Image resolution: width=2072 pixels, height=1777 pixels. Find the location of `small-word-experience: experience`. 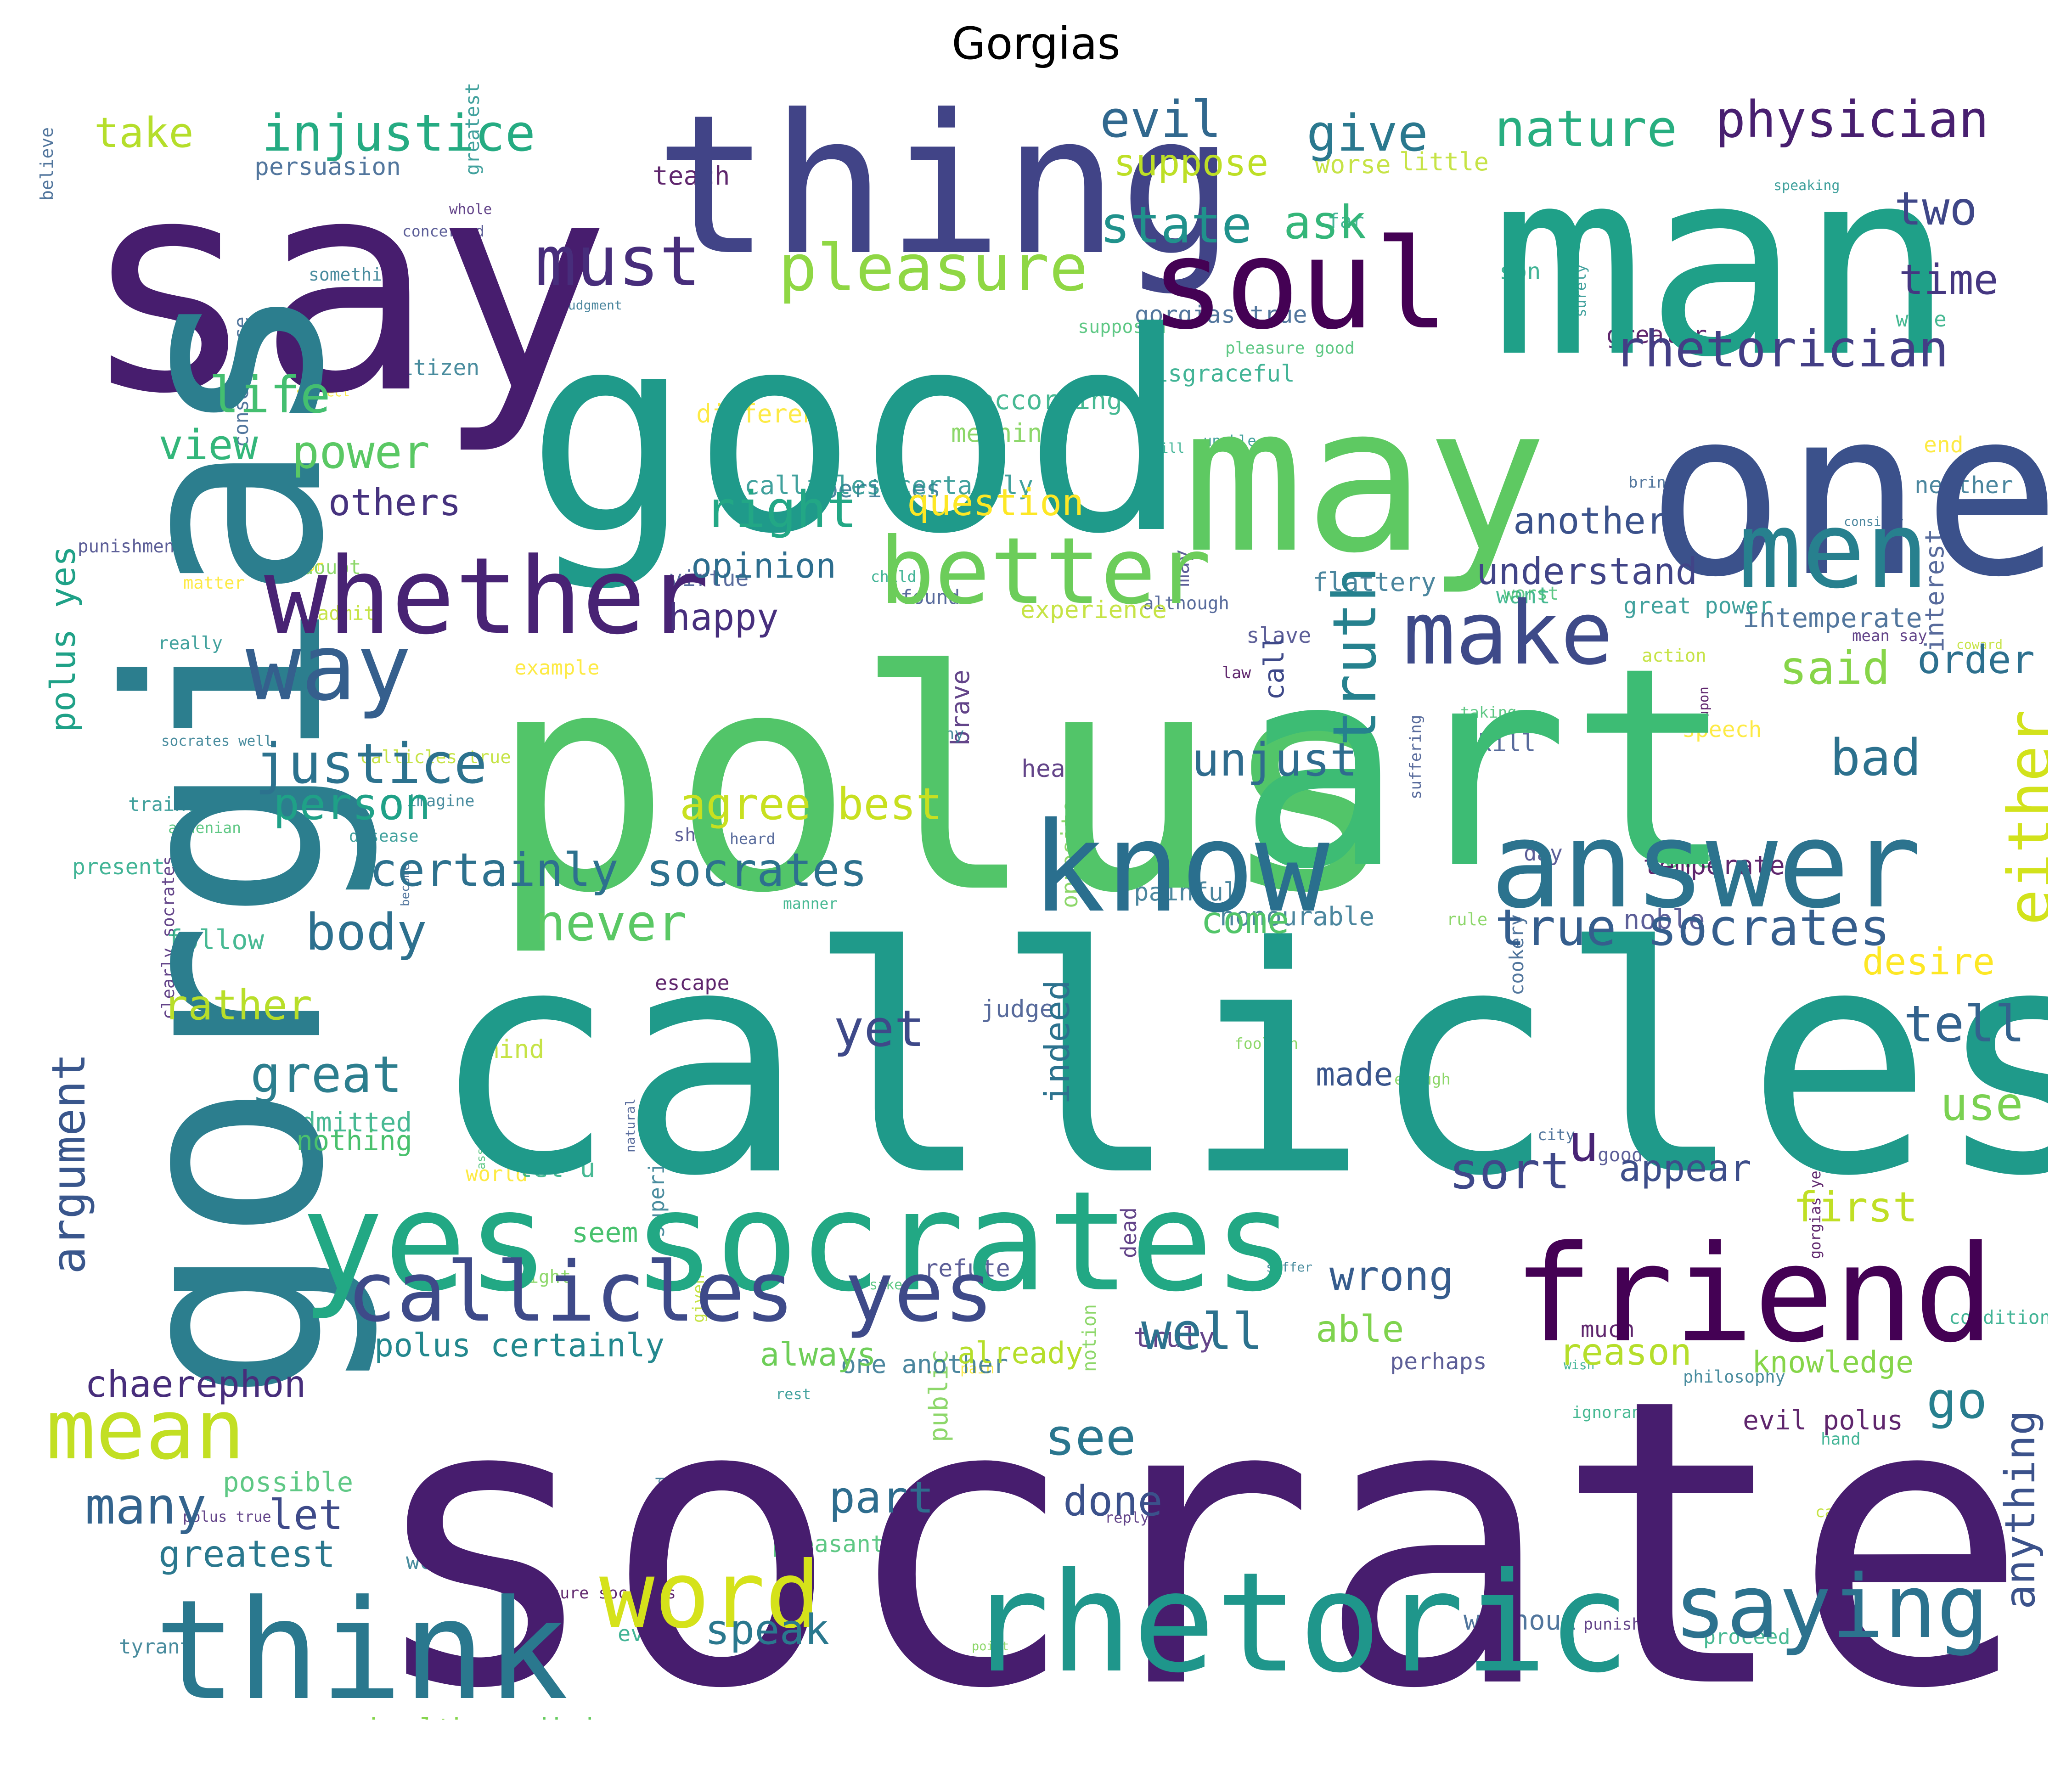

small-word-experience: experience is located at coordinates (1093, 610).